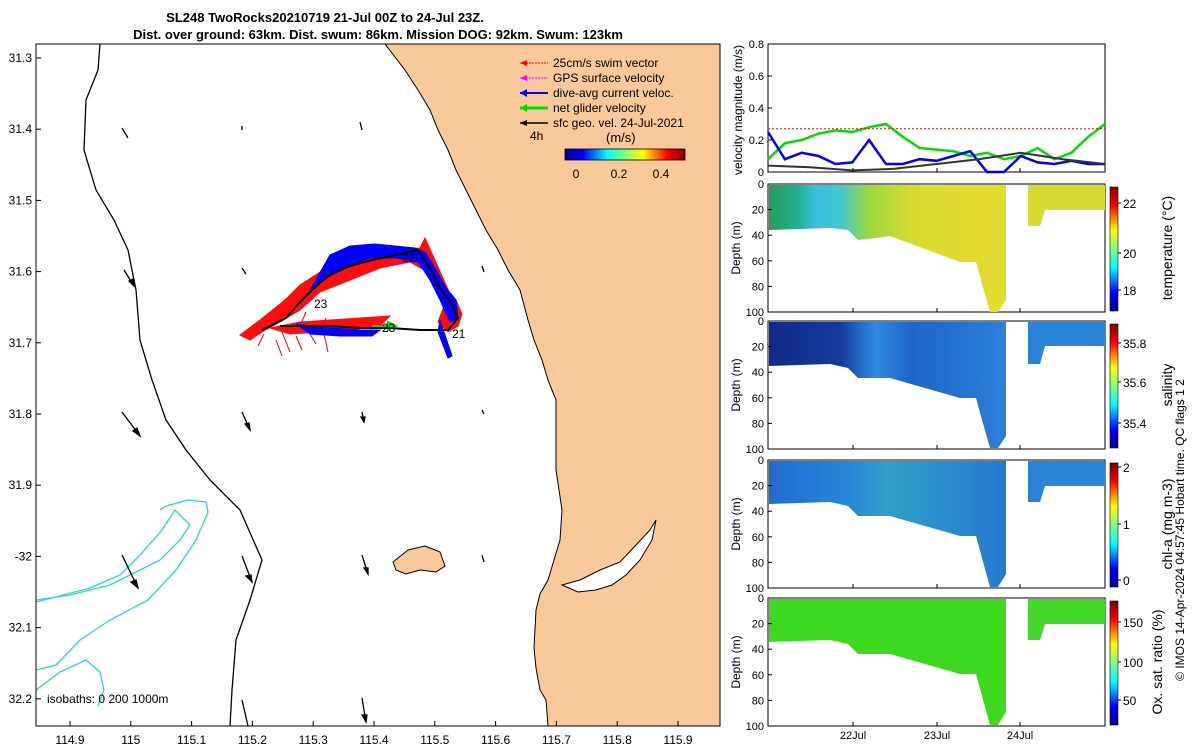  What do you see at coordinates (21, 343) in the screenshot?
I see `map-y-tick-label: 31.7` at bounding box center [21, 343].